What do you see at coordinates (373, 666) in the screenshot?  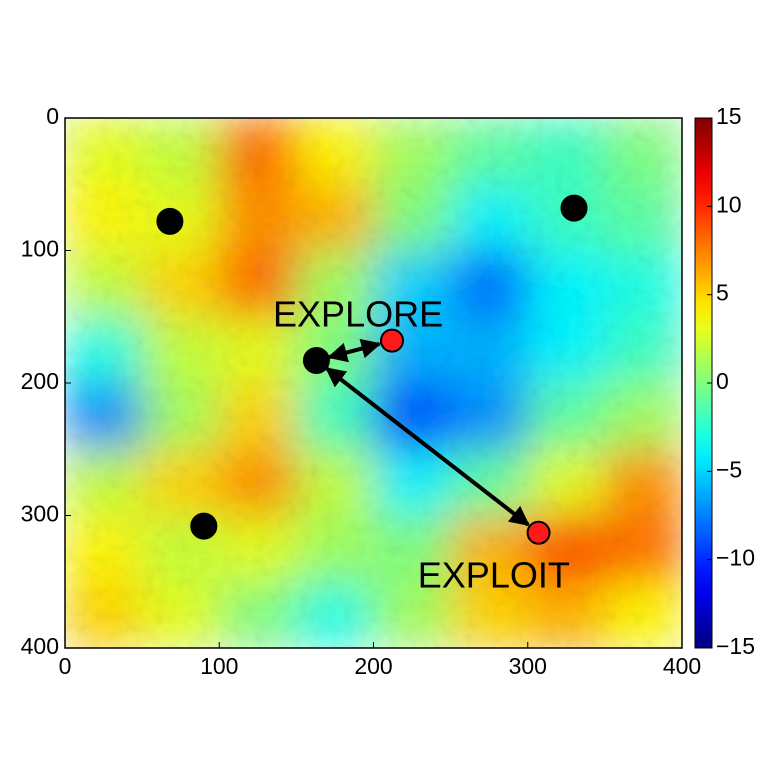 I see `x-tick-label: 200` at bounding box center [373, 666].